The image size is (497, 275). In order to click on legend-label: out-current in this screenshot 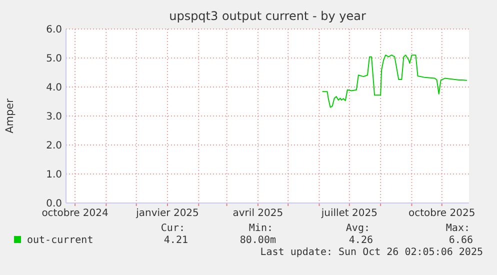, I will do `click(60, 240)`.